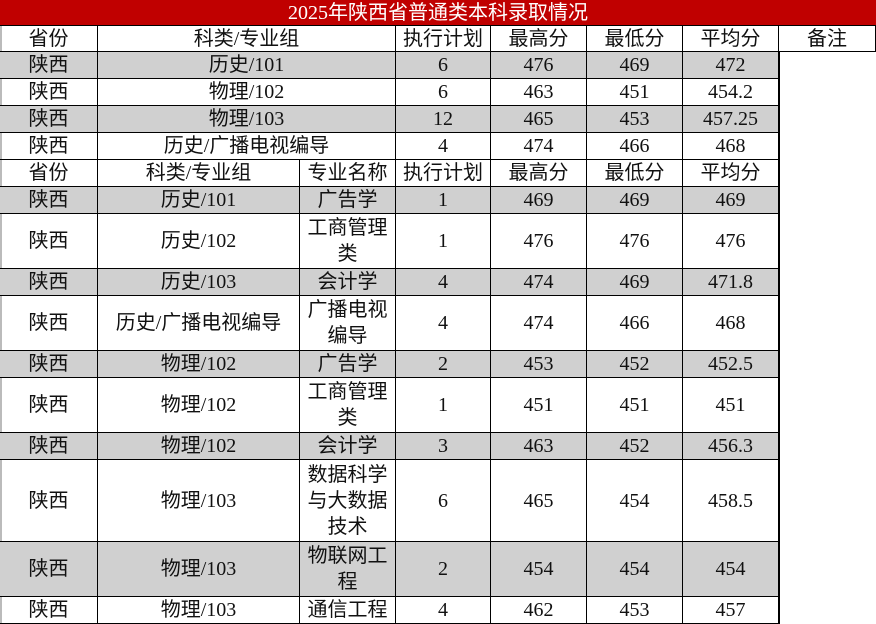 The image size is (876, 624). Describe the element at coordinates (731, 65) in the screenshot. I see `table-cell: 472` at that location.